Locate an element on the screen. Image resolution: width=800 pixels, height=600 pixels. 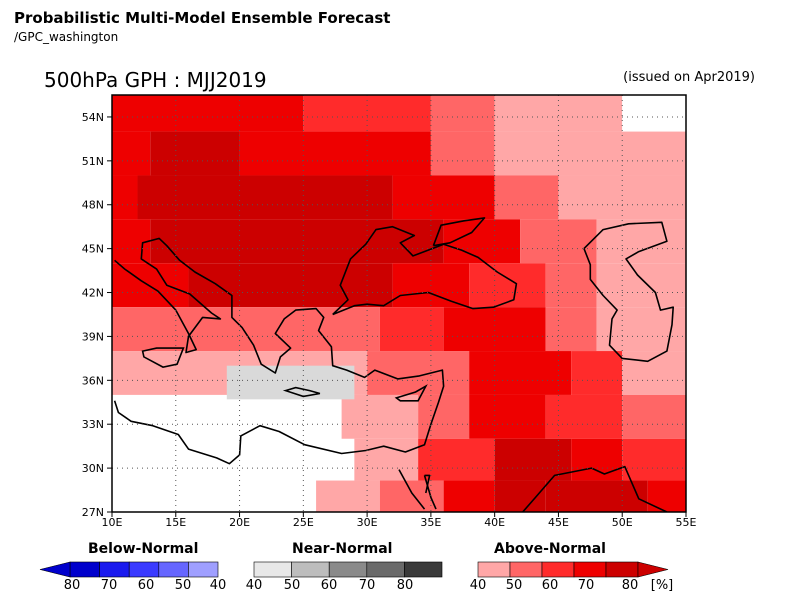
lon-label: 45E is located at coordinates (558, 522).